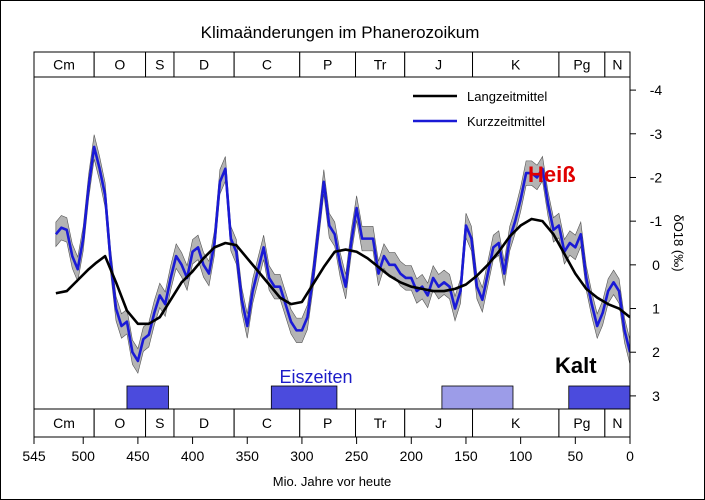 The height and width of the screenshot is (500, 705). I want to click on y-tick-label-4: -1, so click(656, 221).